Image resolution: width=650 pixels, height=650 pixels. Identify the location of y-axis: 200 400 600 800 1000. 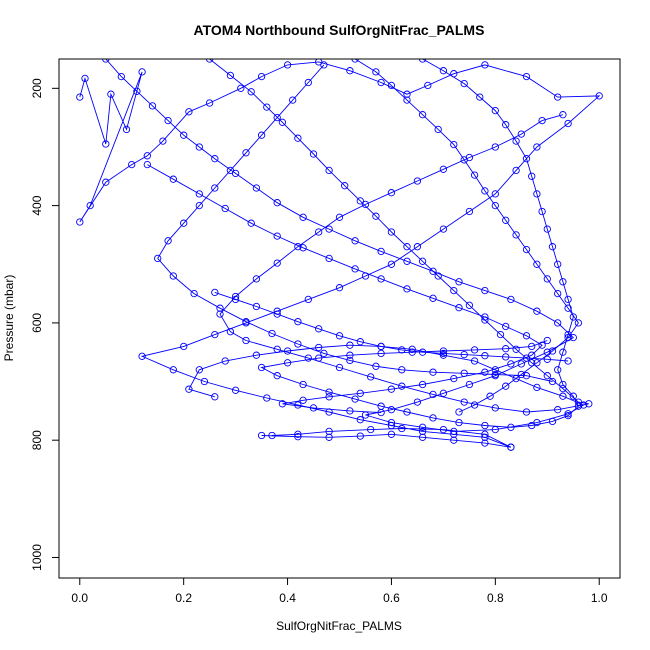
(45, 324).